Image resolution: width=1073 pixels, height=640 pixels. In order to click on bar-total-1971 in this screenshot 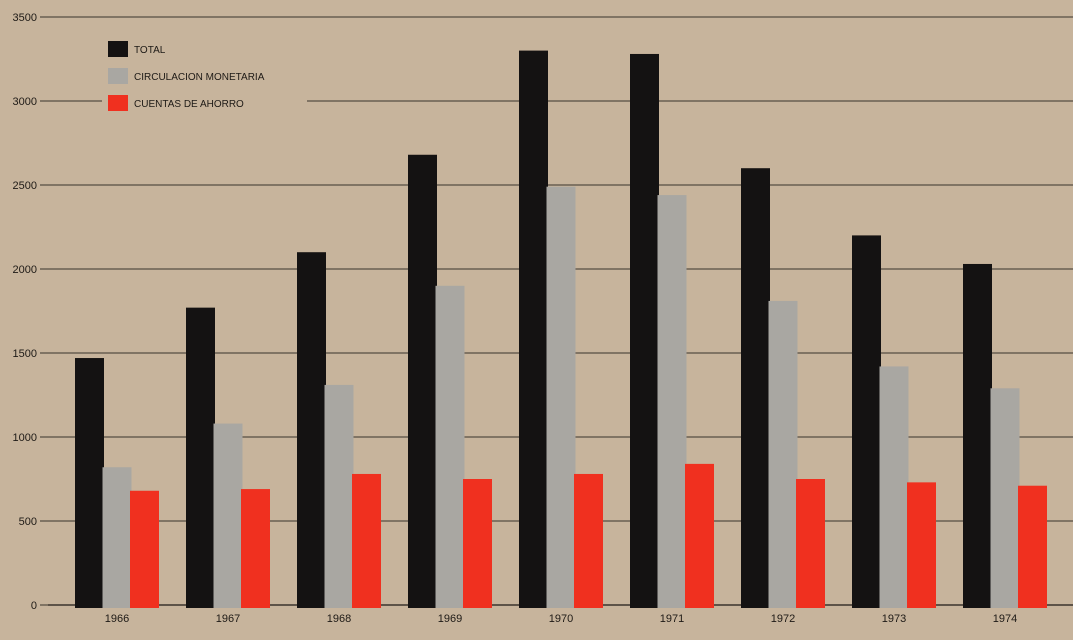, I will do `click(644, 330)`.